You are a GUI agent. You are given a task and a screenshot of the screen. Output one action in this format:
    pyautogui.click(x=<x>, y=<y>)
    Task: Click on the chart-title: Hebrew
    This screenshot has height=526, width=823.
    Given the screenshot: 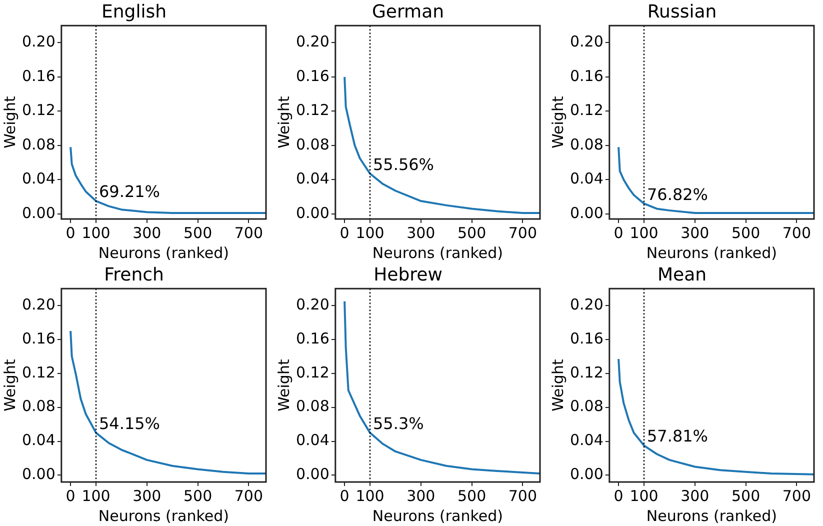 What is the action you would take?
    pyautogui.click(x=408, y=275)
    